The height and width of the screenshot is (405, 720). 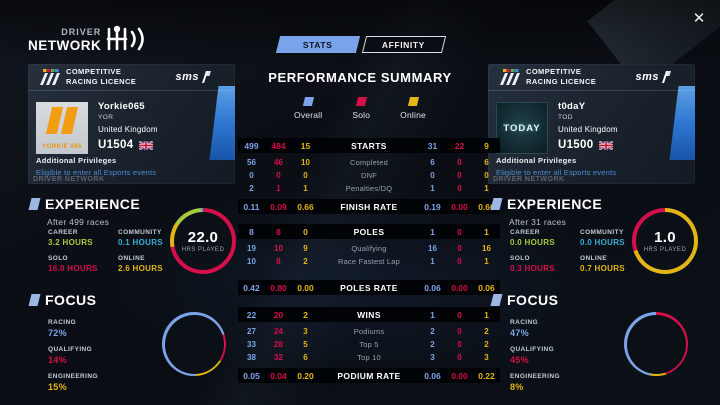 I want to click on stat-row-completed: 56 46 10 Completed 6 0 6, so click(x=369, y=162).